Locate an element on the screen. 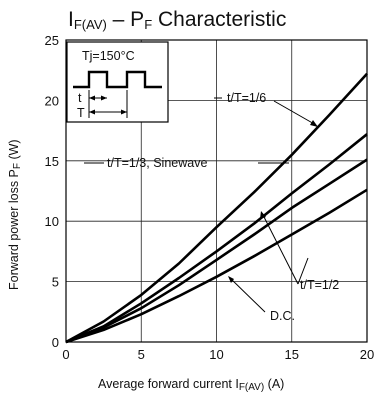 The width and height of the screenshot is (377, 396). x-tick-label: 15 is located at coordinates (292, 354).